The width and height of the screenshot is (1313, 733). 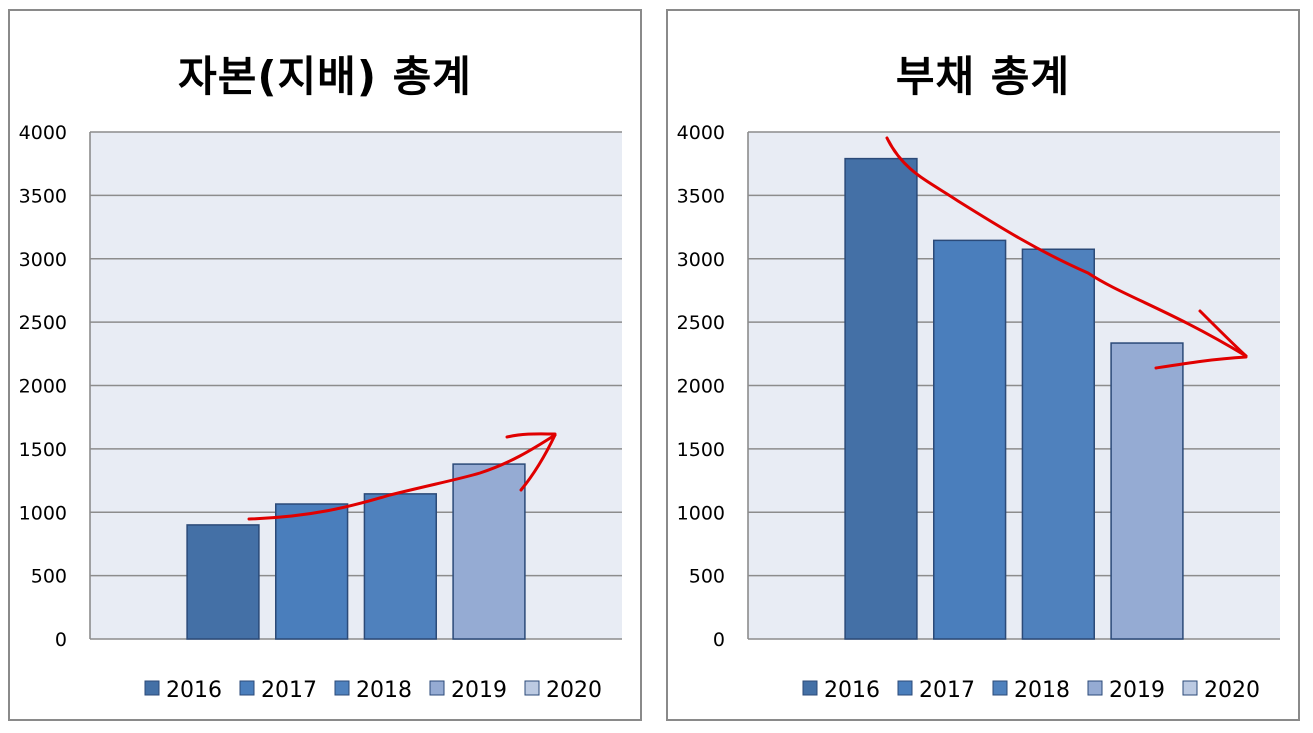 What do you see at coordinates (983, 76) in the screenshot?
I see `chart-title: 부채 총계` at bounding box center [983, 76].